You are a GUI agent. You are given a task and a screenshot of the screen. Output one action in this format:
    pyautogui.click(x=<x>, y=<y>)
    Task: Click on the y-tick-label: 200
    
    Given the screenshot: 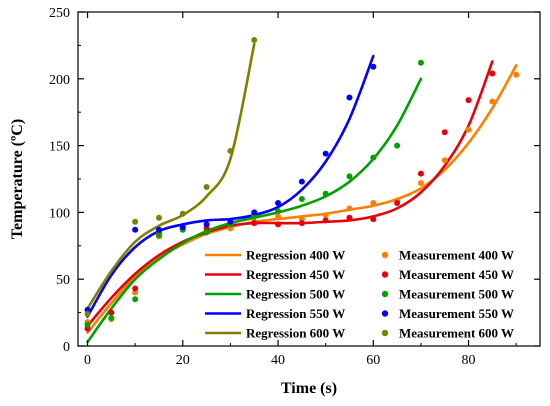 What is the action you would take?
    pyautogui.click(x=59, y=80)
    